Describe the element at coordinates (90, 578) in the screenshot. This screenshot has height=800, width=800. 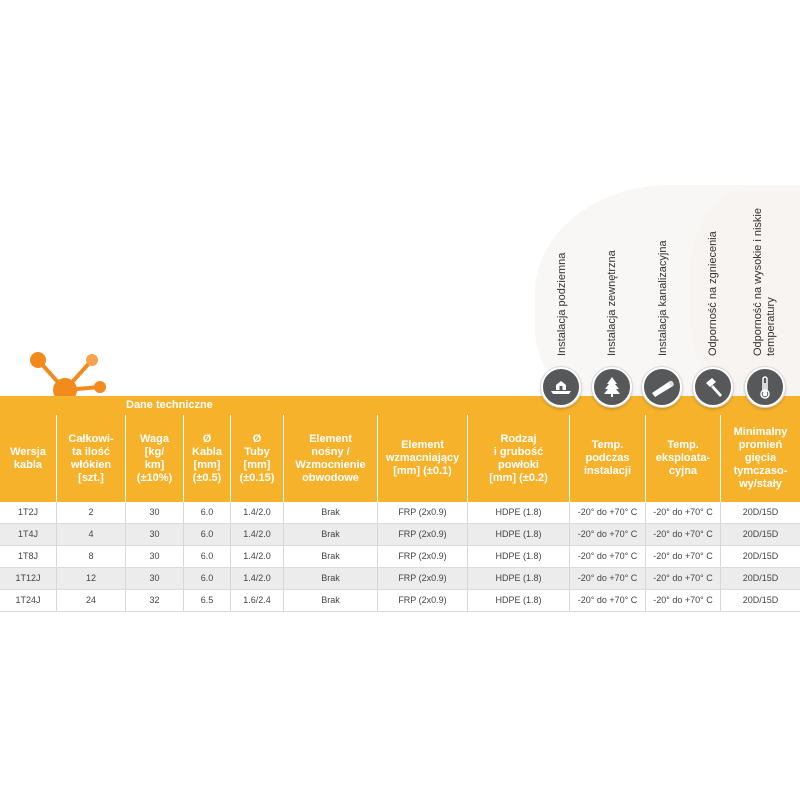
I see `cell-fiber-count: 12` at that location.